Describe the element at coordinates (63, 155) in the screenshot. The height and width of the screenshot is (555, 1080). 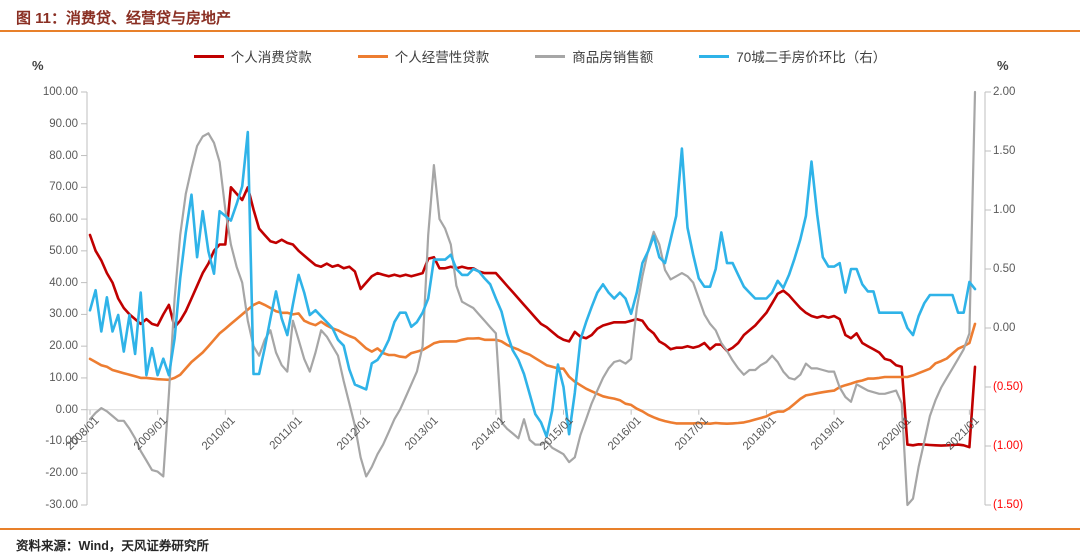
I see `left-axis-tick-label: 80.00` at that location.